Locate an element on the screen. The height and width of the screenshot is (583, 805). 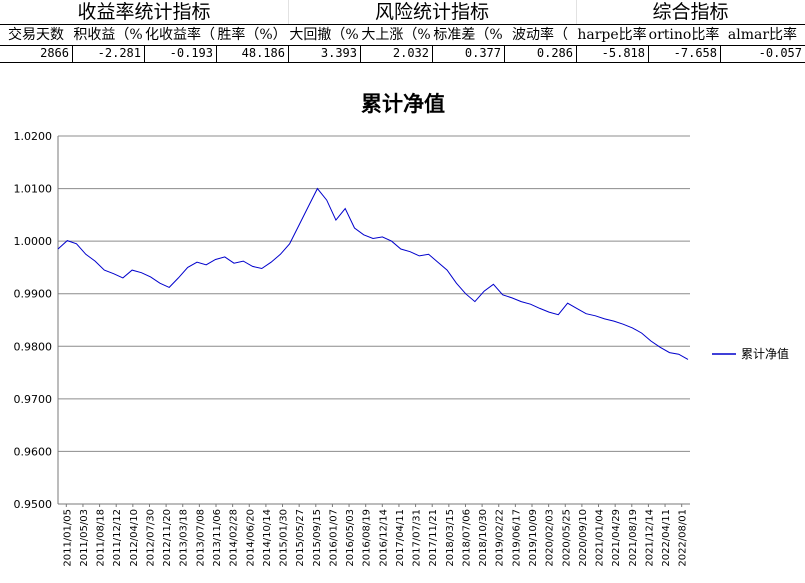
chart-title: 累计净值 is located at coordinates (403, 104).